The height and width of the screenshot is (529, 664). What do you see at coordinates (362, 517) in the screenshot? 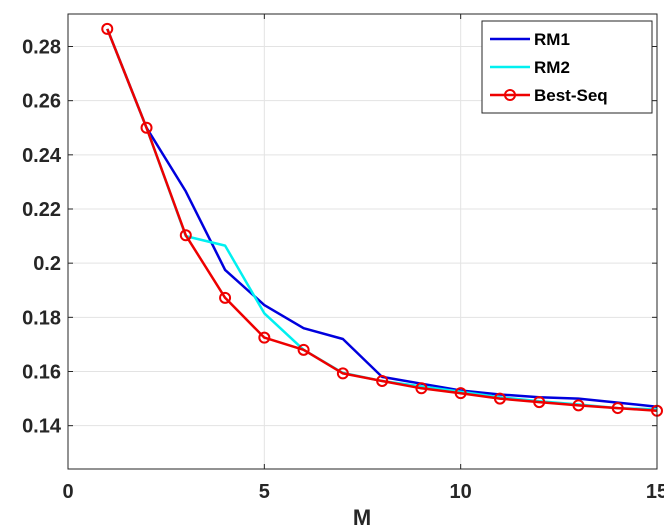
I see `x-axis-label: M` at bounding box center [362, 517].